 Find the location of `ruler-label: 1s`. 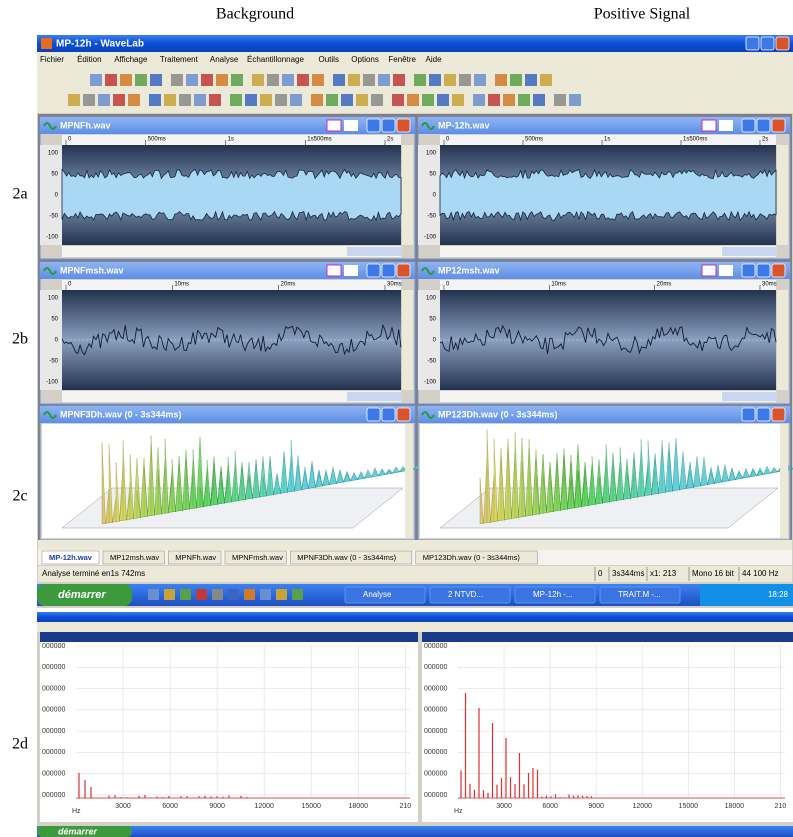

ruler-label: 1s is located at coordinates (230, 140).